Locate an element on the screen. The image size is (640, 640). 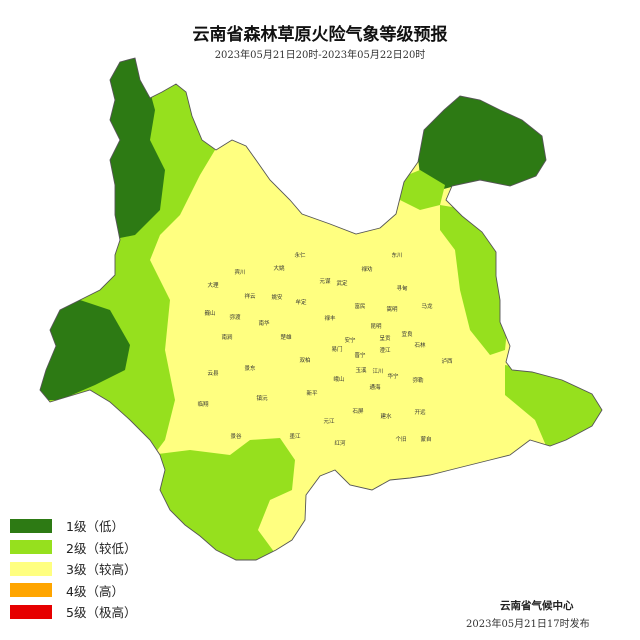
county-label: 开远 is located at coordinates (420, 412).